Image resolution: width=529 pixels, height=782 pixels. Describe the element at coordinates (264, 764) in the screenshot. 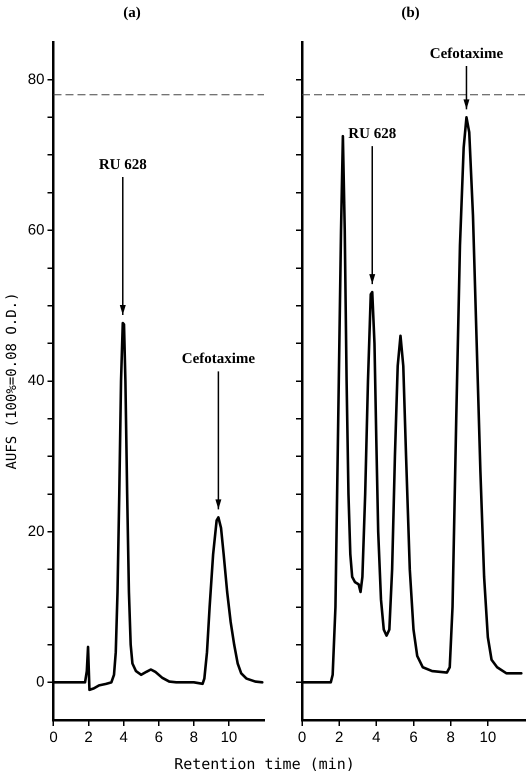

I see `x-axis-title: Retention time (min)` at that location.